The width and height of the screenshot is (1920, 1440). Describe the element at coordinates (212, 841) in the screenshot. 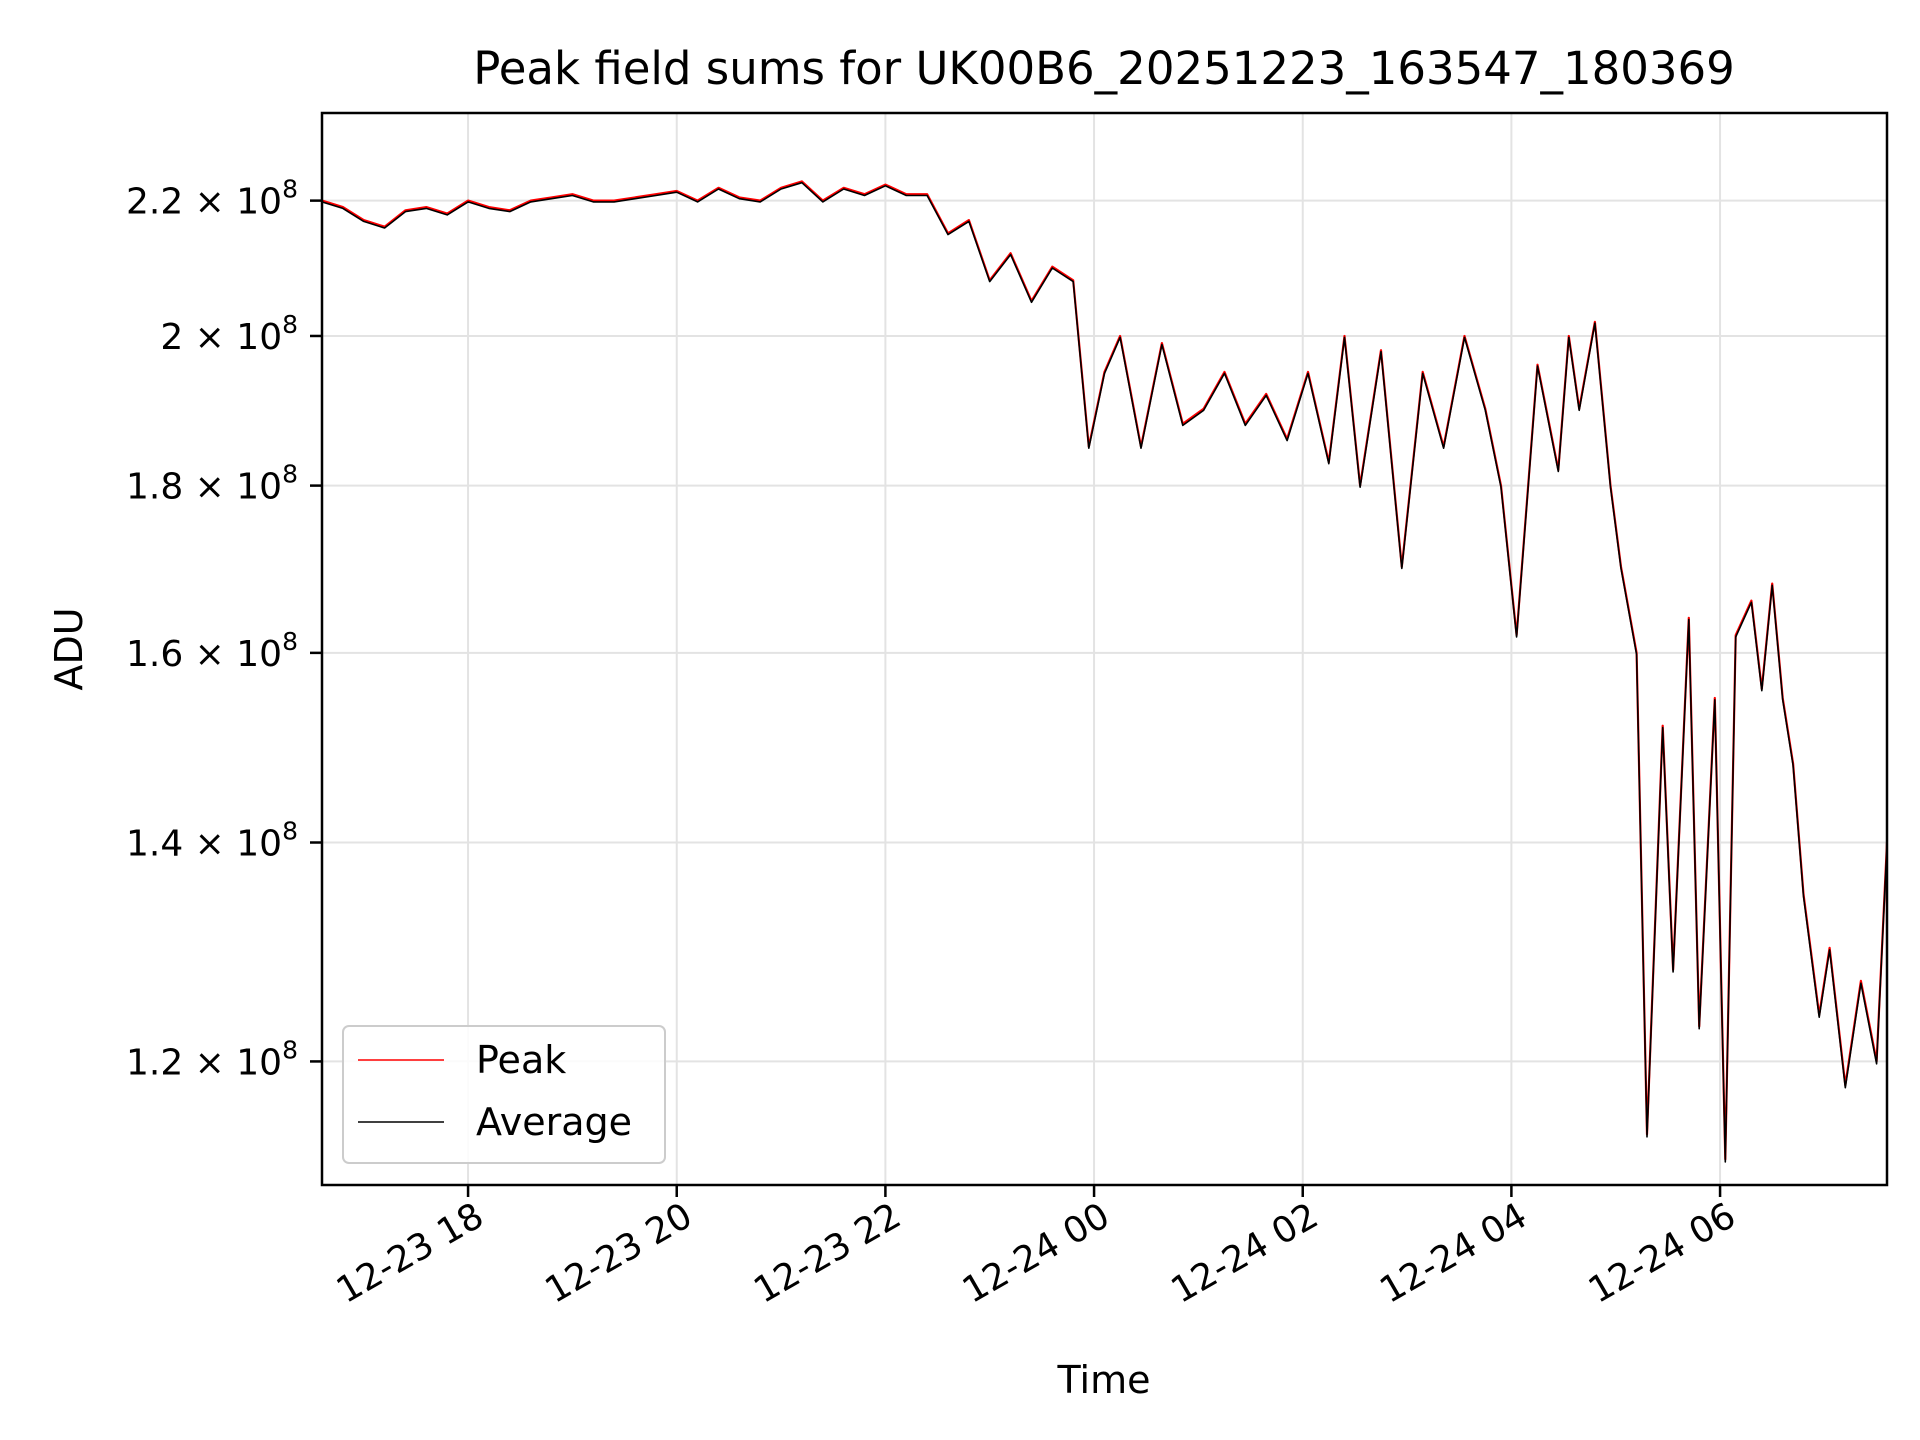

I see `y-tick-label: 1.4 × 108` at that location.